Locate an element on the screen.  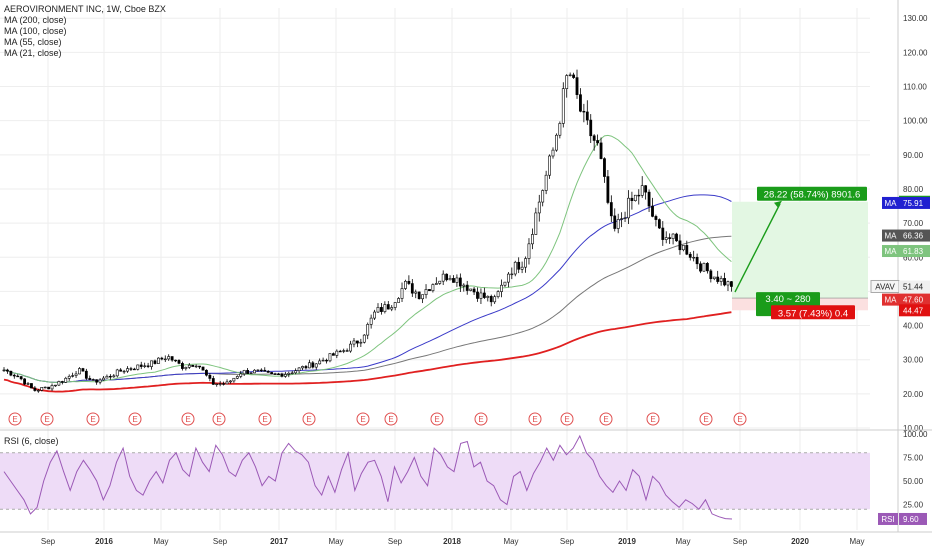
ma-200-legend: MA (200, close) is located at coordinates (35, 20).